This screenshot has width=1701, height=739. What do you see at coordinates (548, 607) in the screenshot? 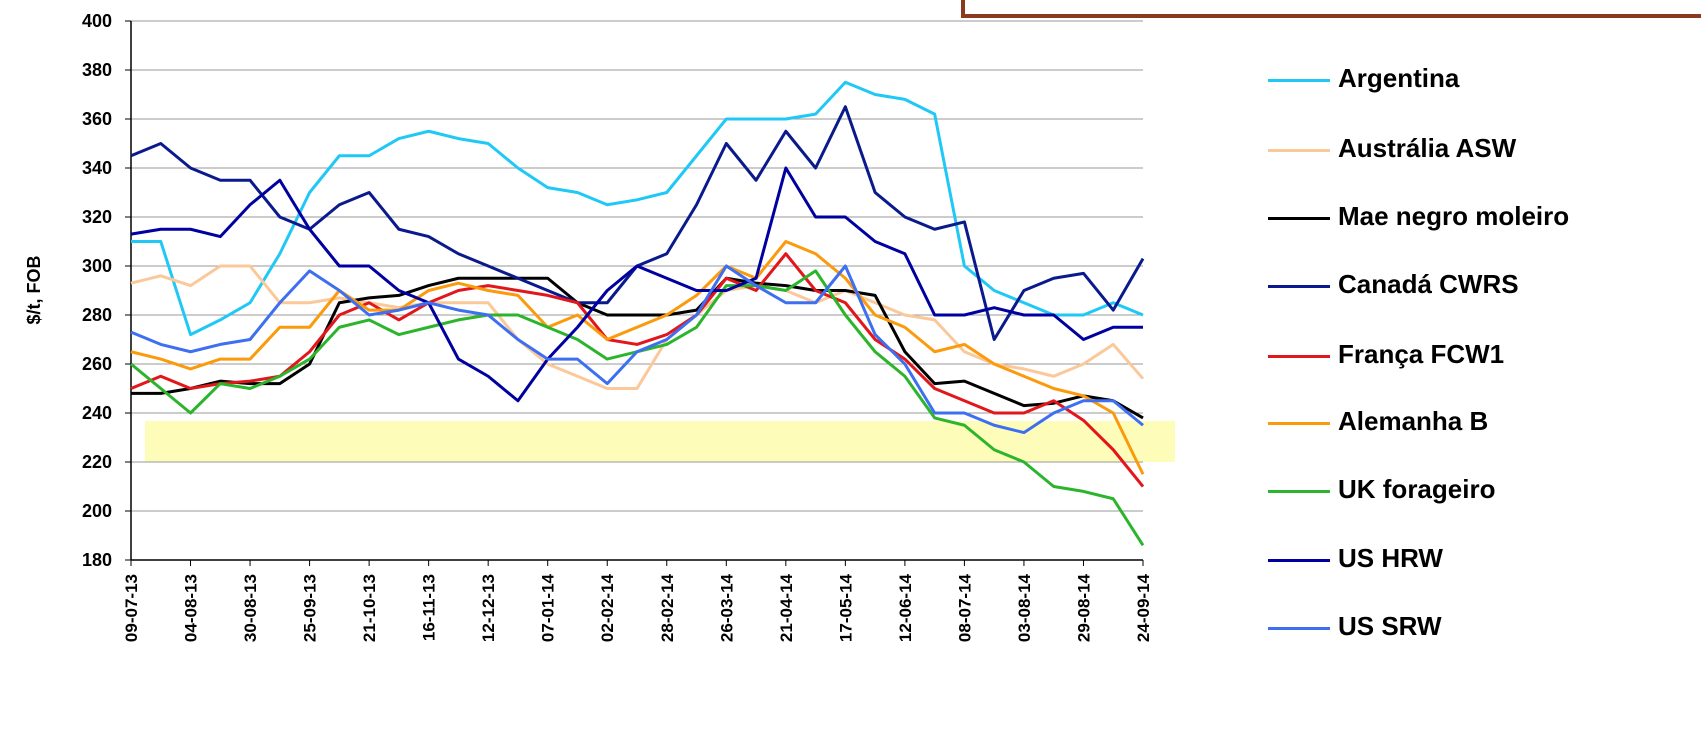
I see `x-tick-label: 07-01-14` at bounding box center [548, 607].